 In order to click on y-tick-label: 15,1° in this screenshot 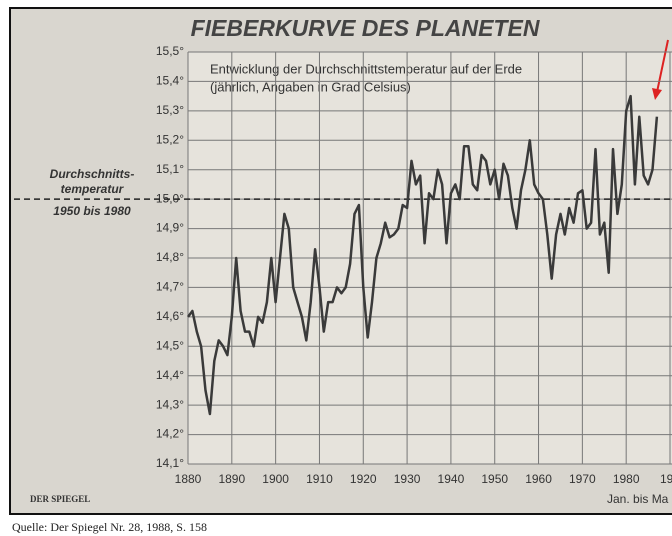, I will do `click(170, 169)`.